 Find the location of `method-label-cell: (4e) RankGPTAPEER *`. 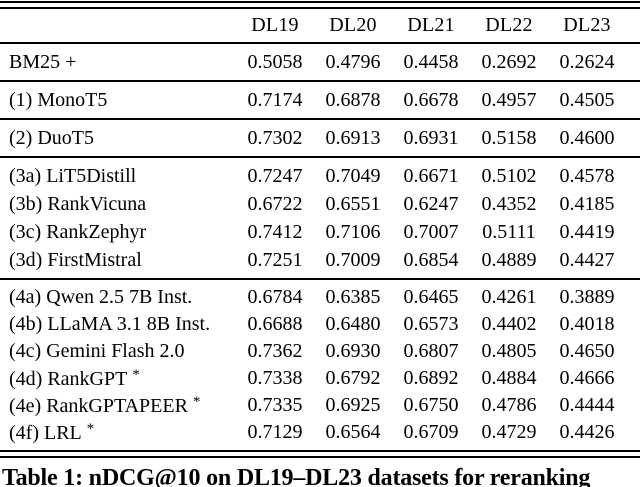

method-label-cell: (4e) RankGPTAPEER * is located at coordinates (118, 406).